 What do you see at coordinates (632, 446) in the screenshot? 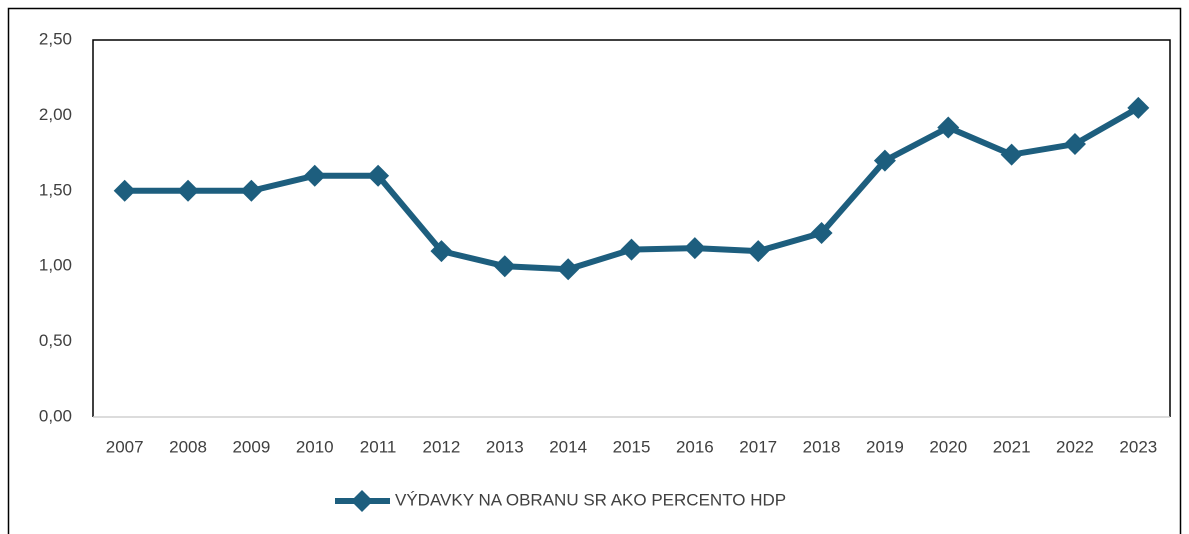
I see `x-tick-label: 2015` at bounding box center [632, 446].